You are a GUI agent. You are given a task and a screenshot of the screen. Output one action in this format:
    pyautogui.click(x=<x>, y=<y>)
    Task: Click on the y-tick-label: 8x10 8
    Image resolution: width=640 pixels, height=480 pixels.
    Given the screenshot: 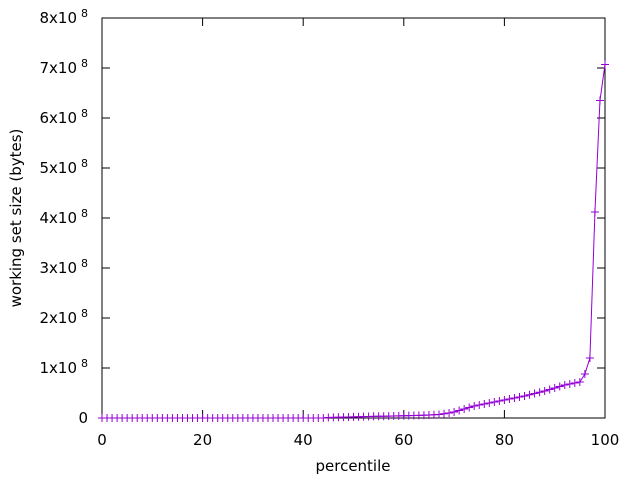 What is the action you would take?
    pyautogui.click(x=63, y=17)
    